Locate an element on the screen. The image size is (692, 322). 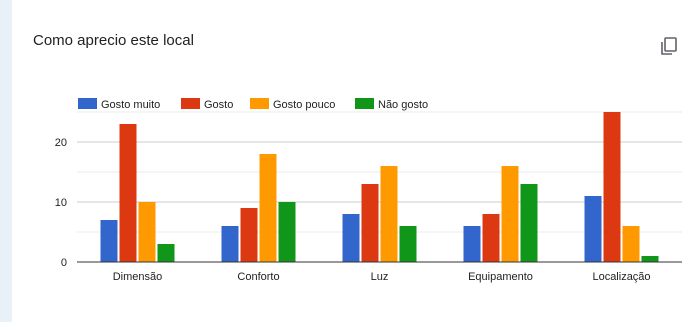
legend-label: Gosto is located at coordinates (218, 105).